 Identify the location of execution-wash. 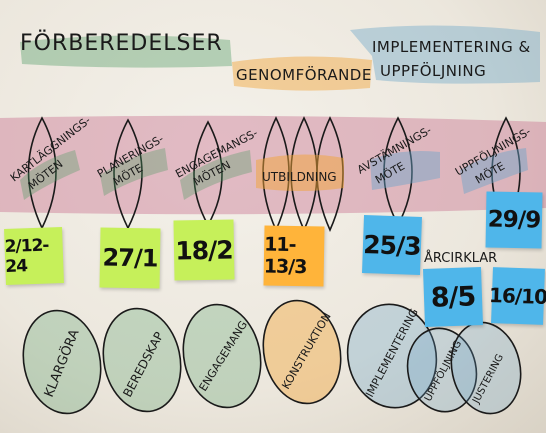
(302, 73).